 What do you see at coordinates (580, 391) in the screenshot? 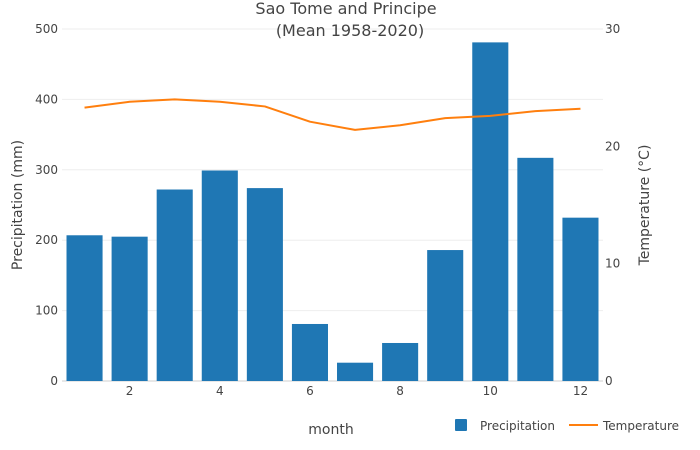
I see `x-tick-label: 12` at bounding box center [580, 391].